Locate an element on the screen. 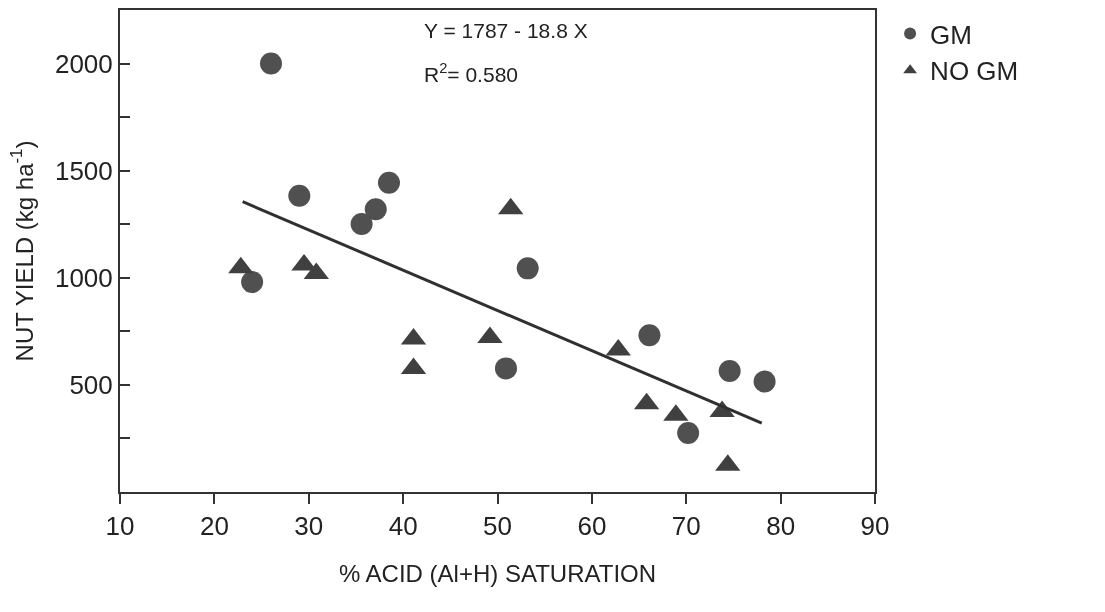 This screenshot has height=612, width=1105. y-tick-label: 1000 is located at coordinates (83, 277).